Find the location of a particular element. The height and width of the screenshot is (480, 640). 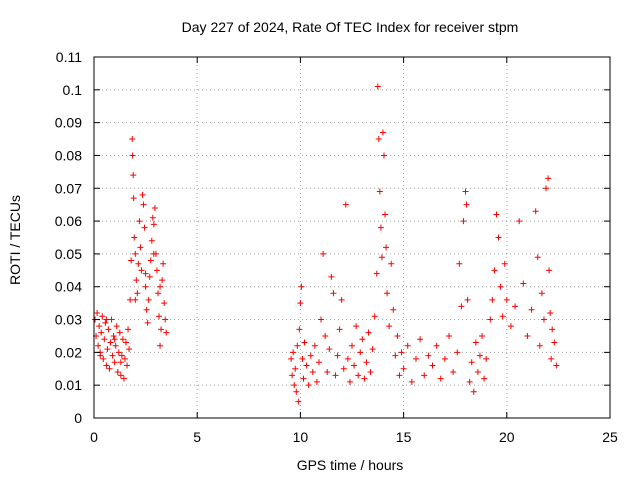

y-tick-label: 0.11 is located at coordinates (69, 57).